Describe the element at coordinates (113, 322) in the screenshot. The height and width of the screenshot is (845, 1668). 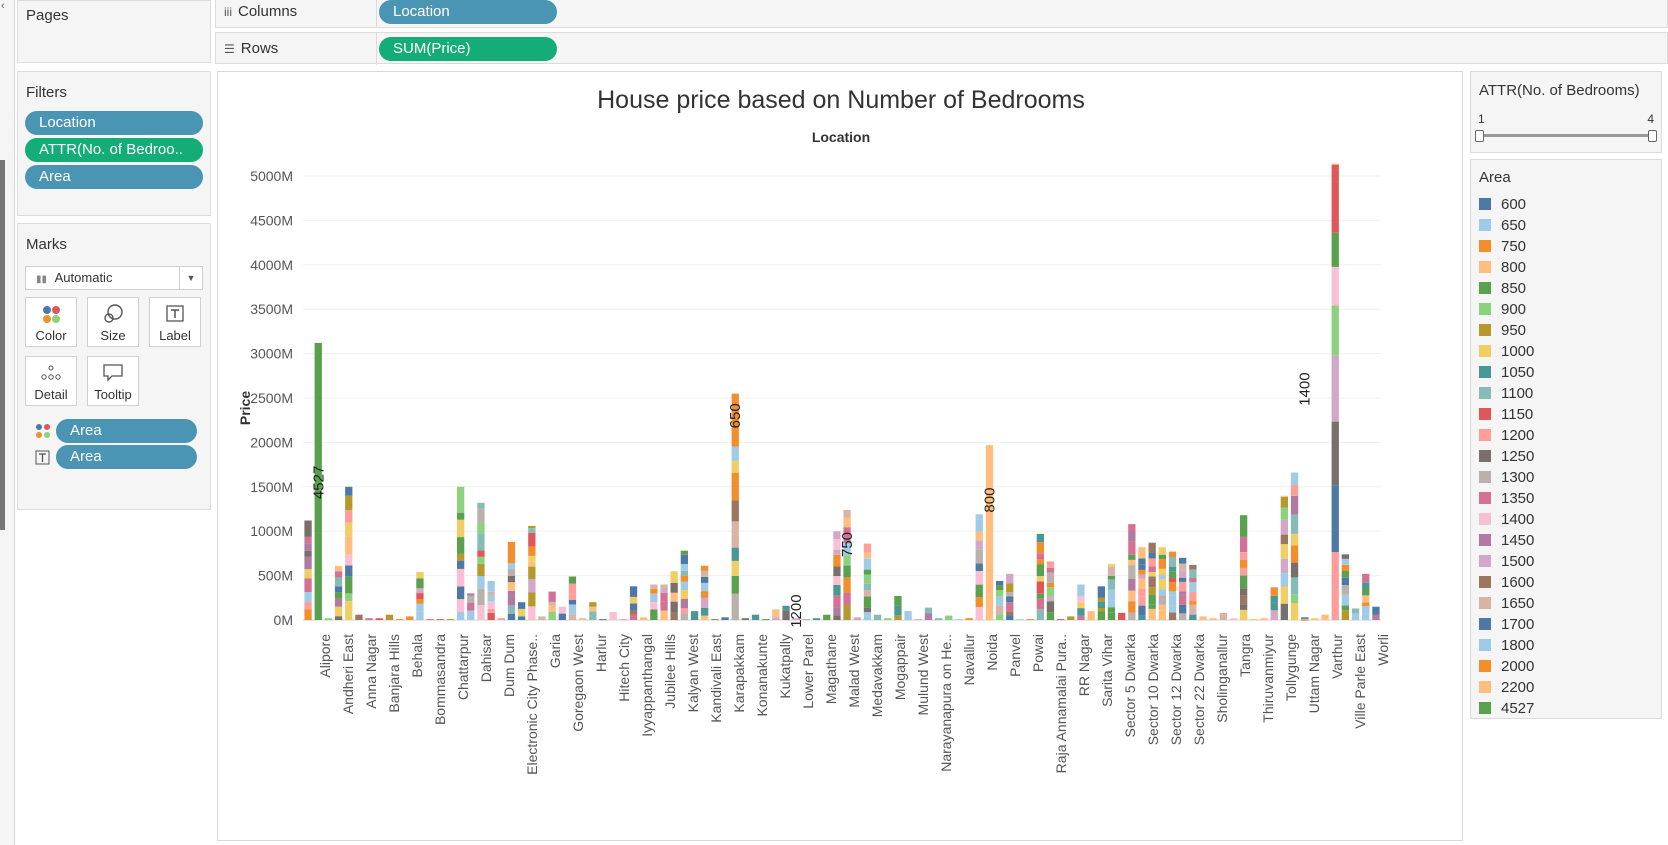
I see `size-button: Size` at that location.